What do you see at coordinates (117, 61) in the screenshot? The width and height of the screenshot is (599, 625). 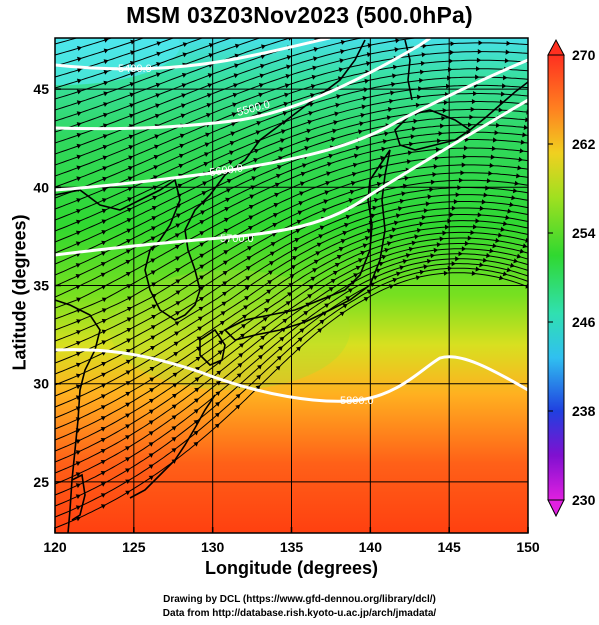 I see `cold-corner` at bounding box center [117, 61].